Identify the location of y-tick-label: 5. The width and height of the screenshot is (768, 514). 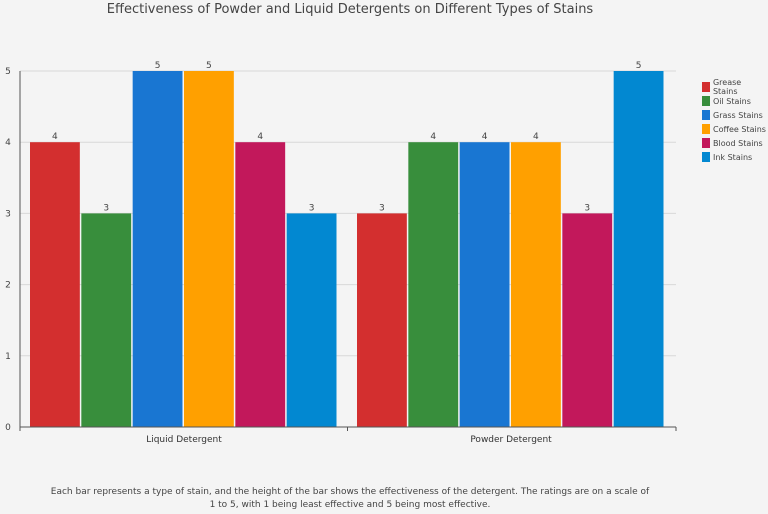
(8, 72).